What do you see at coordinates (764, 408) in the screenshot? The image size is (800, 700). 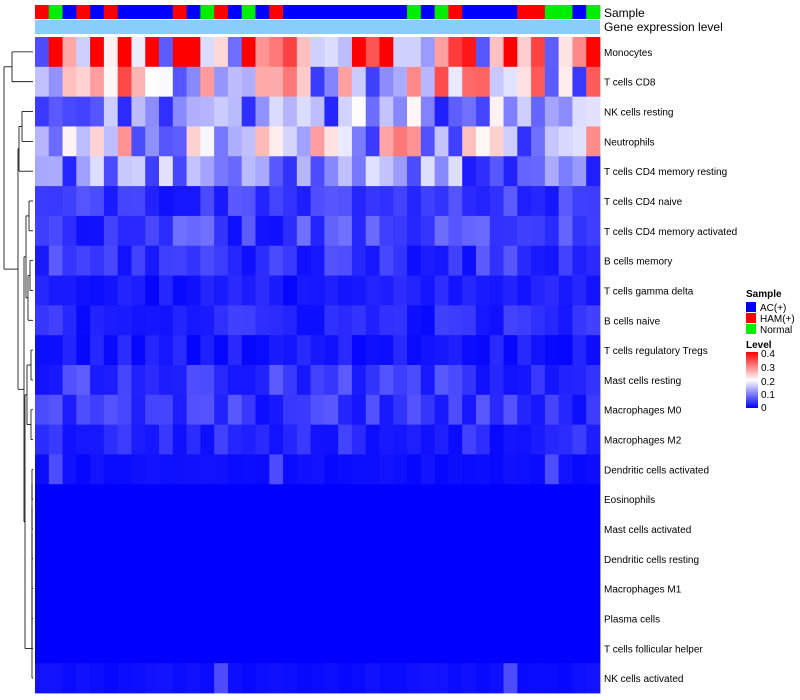 I see `legend-level-tick-0: 0` at bounding box center [764, 408].